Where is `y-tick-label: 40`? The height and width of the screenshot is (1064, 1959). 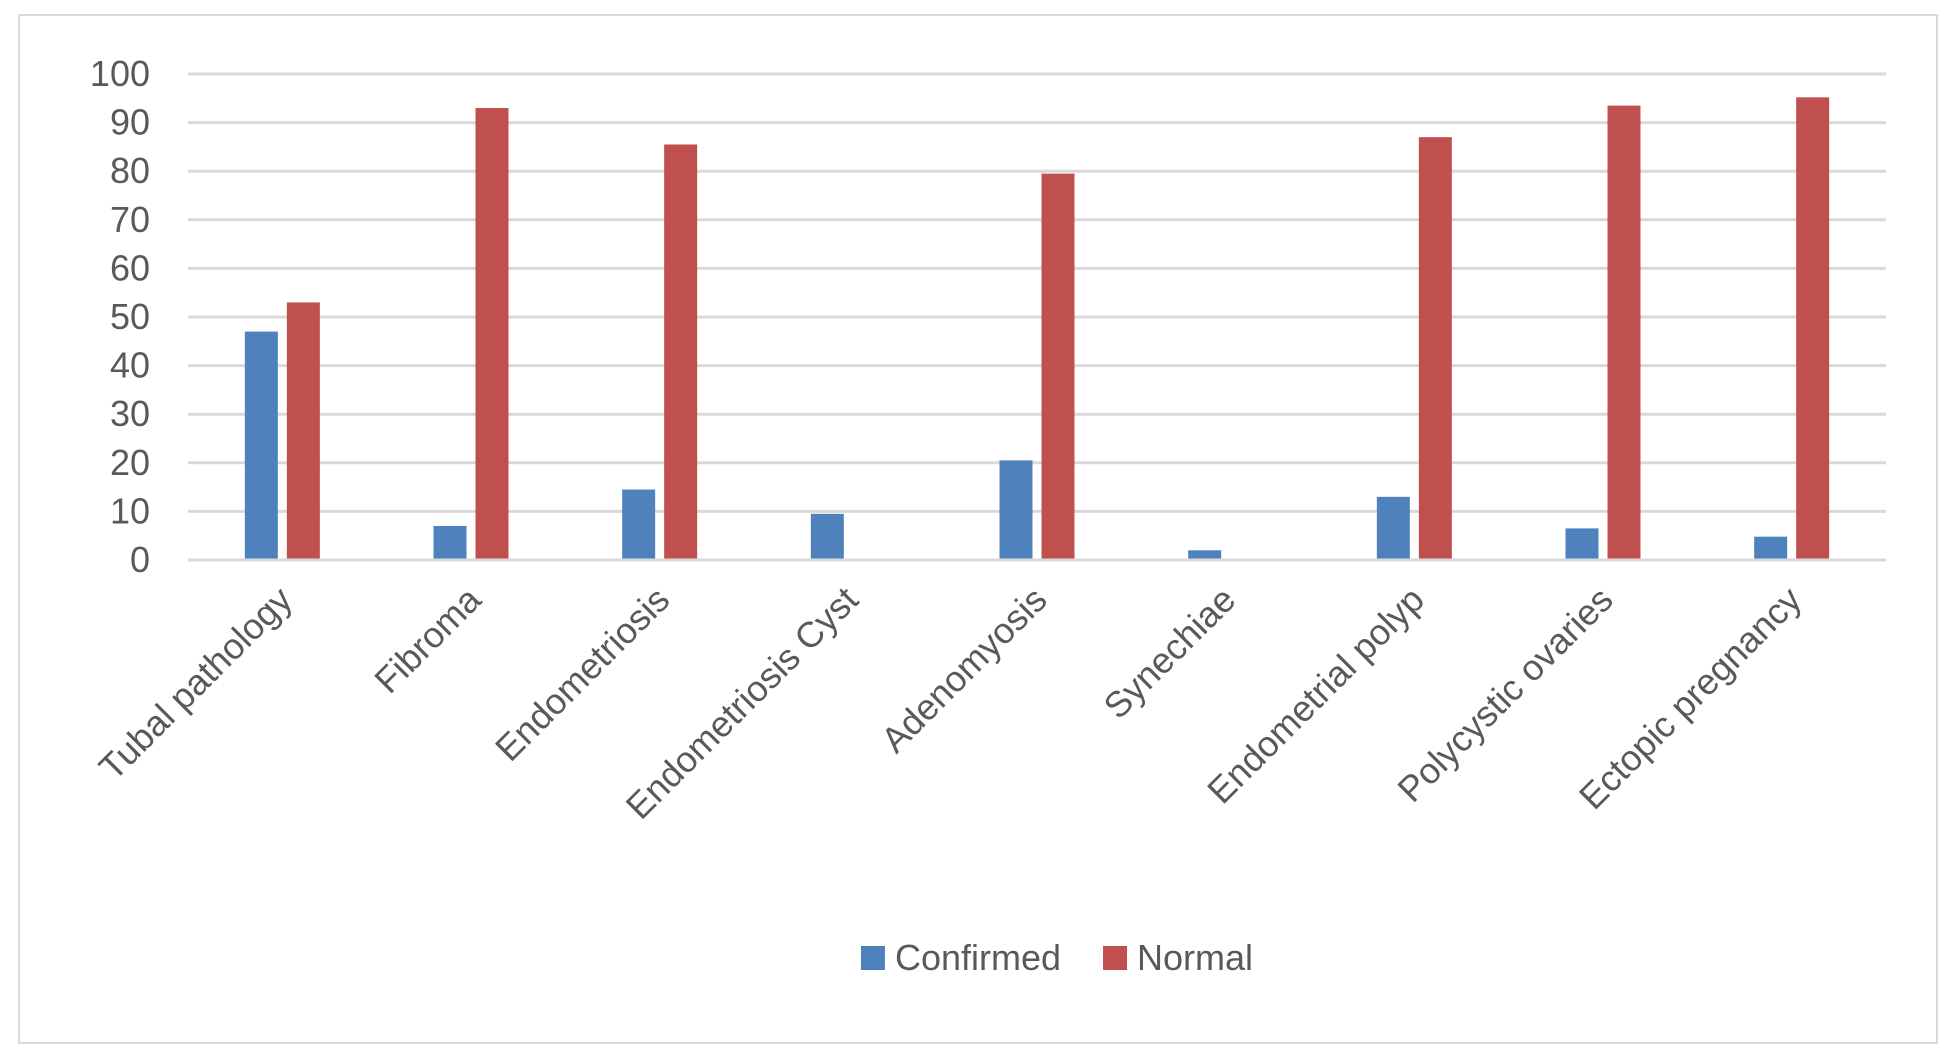 y-tick-label: 40 is located at coordinates (130, 365).